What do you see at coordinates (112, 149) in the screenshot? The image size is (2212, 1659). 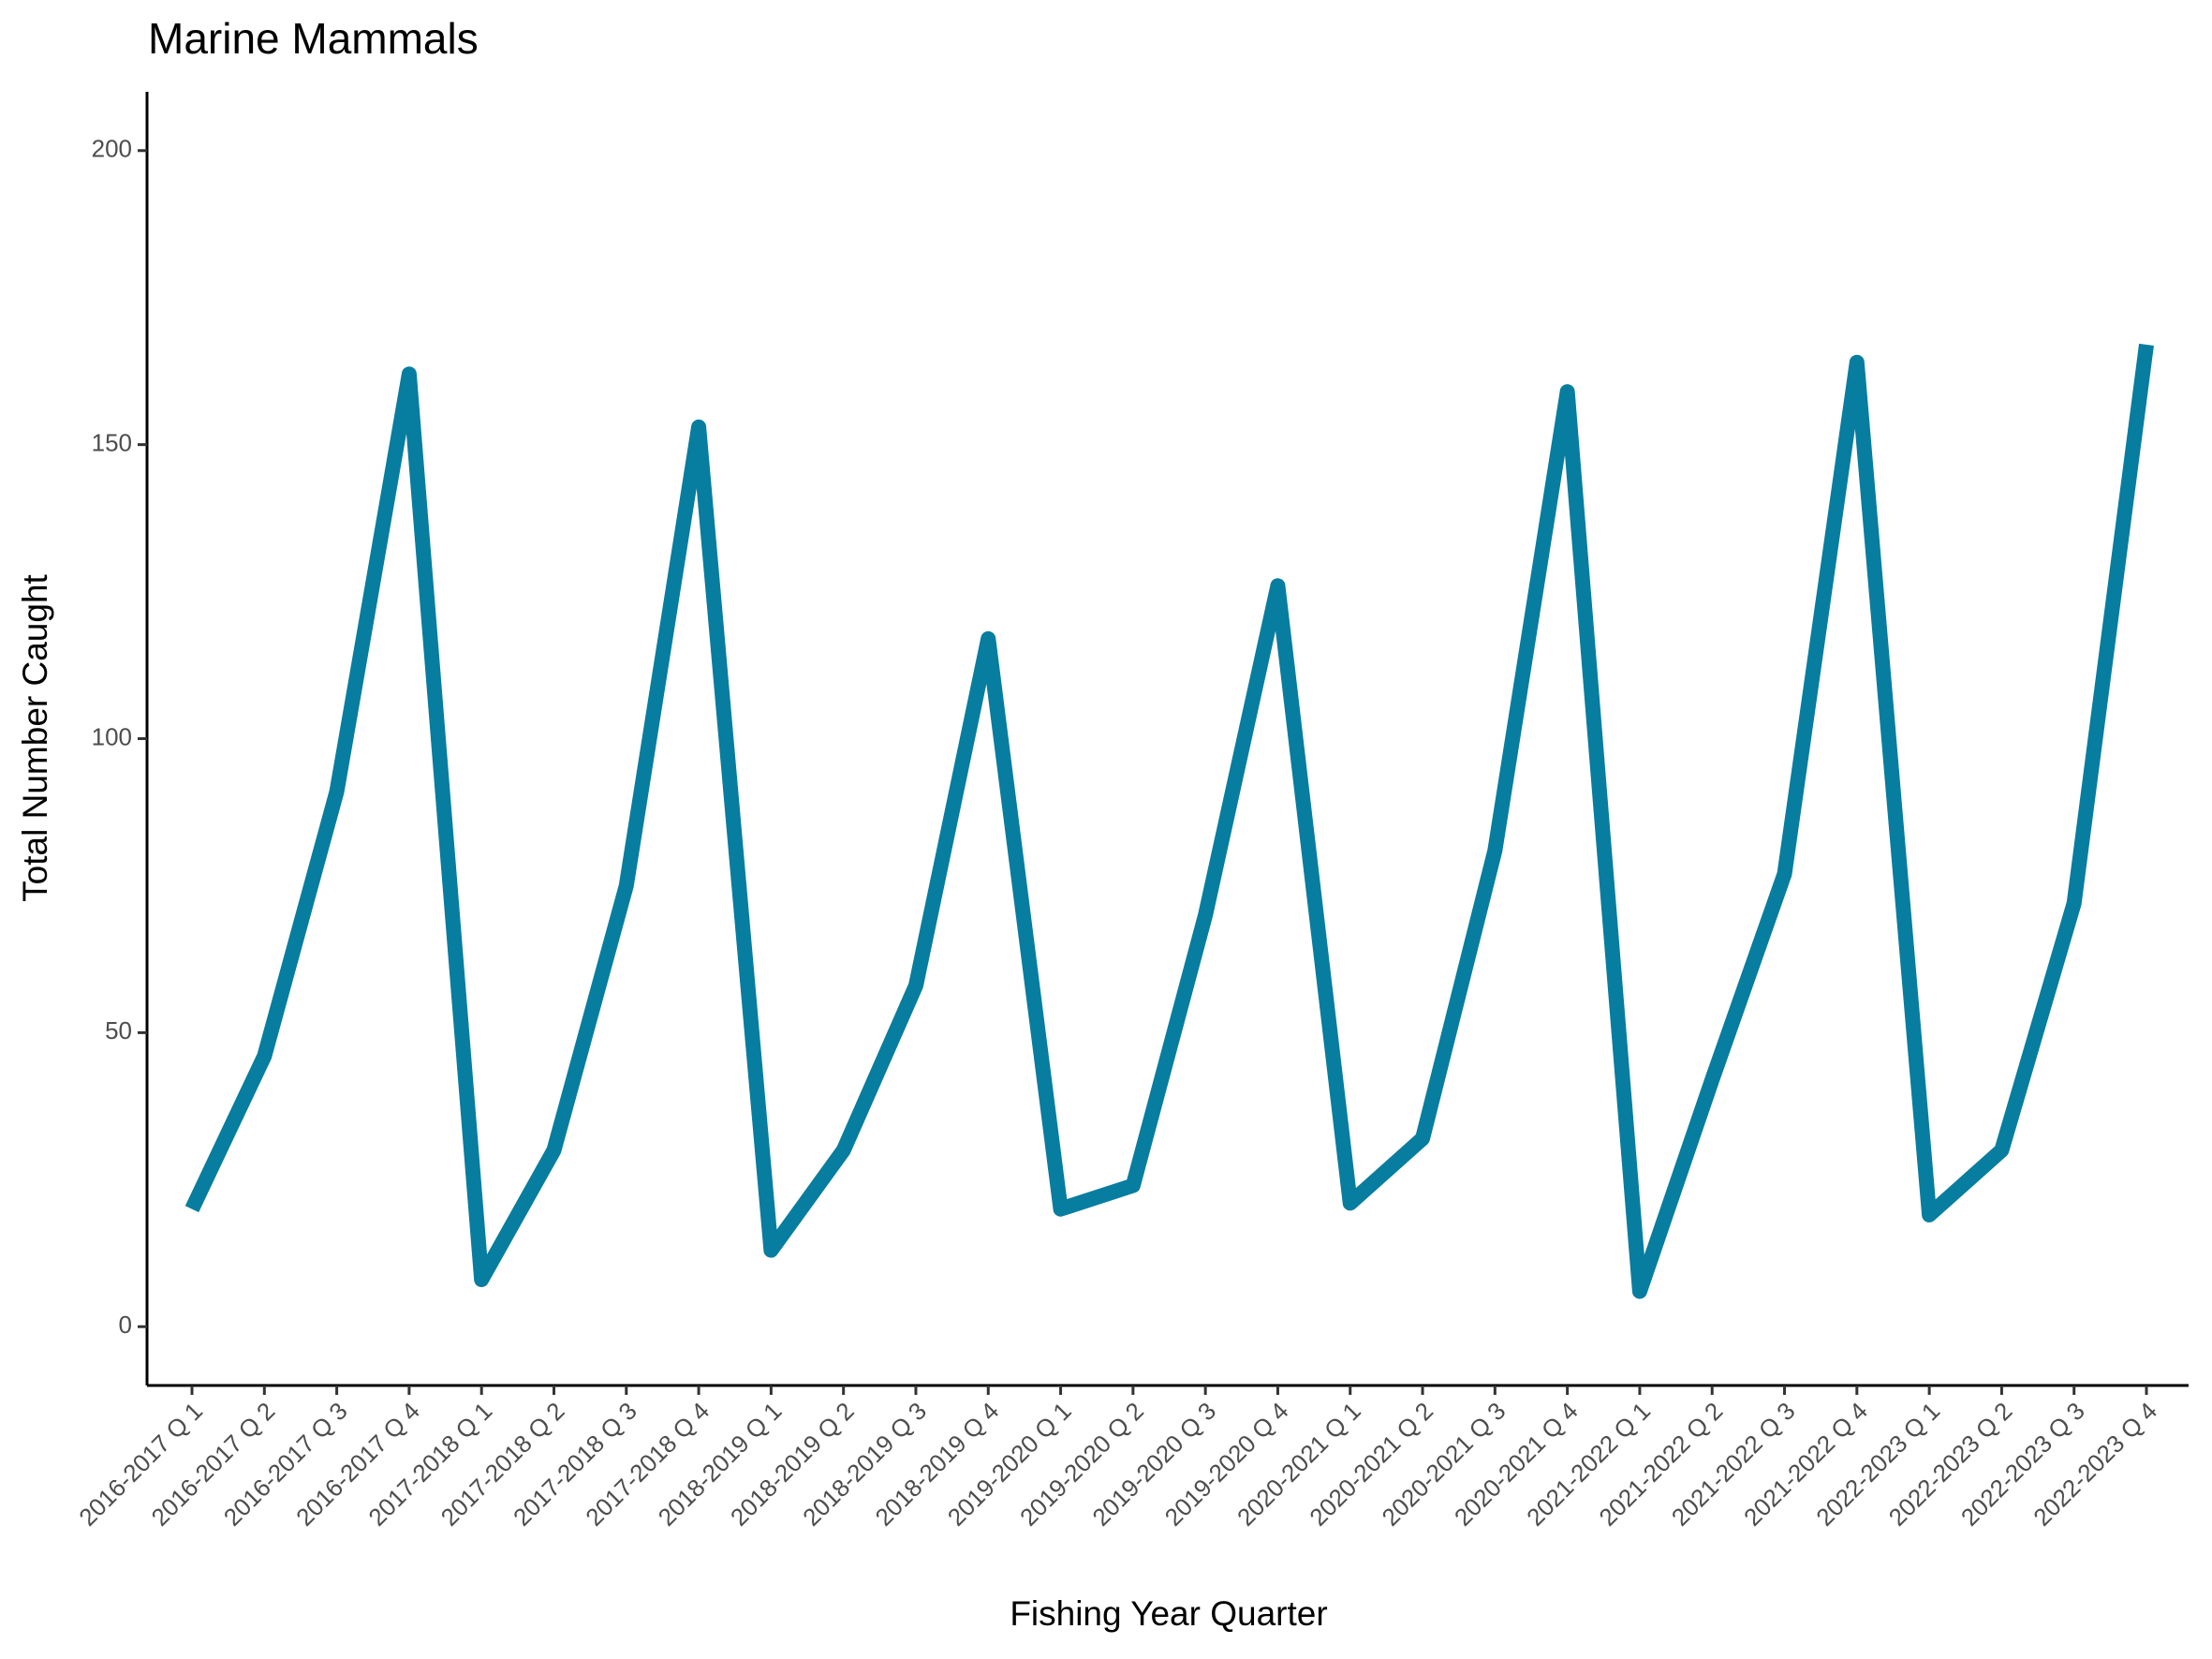 I see `y-tick-label: 200` at bounding box center [112, 149].